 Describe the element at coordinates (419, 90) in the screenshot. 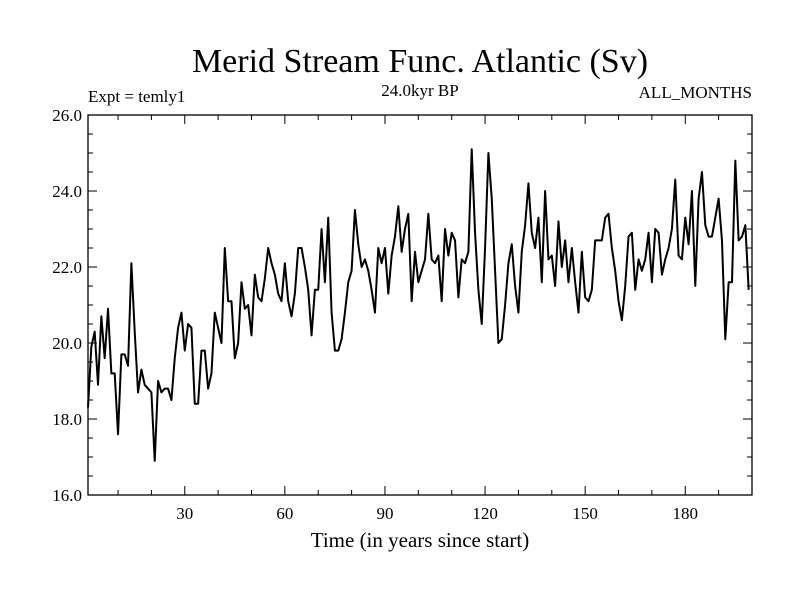

I see `period-label: 24.0kyr BP` at that location.